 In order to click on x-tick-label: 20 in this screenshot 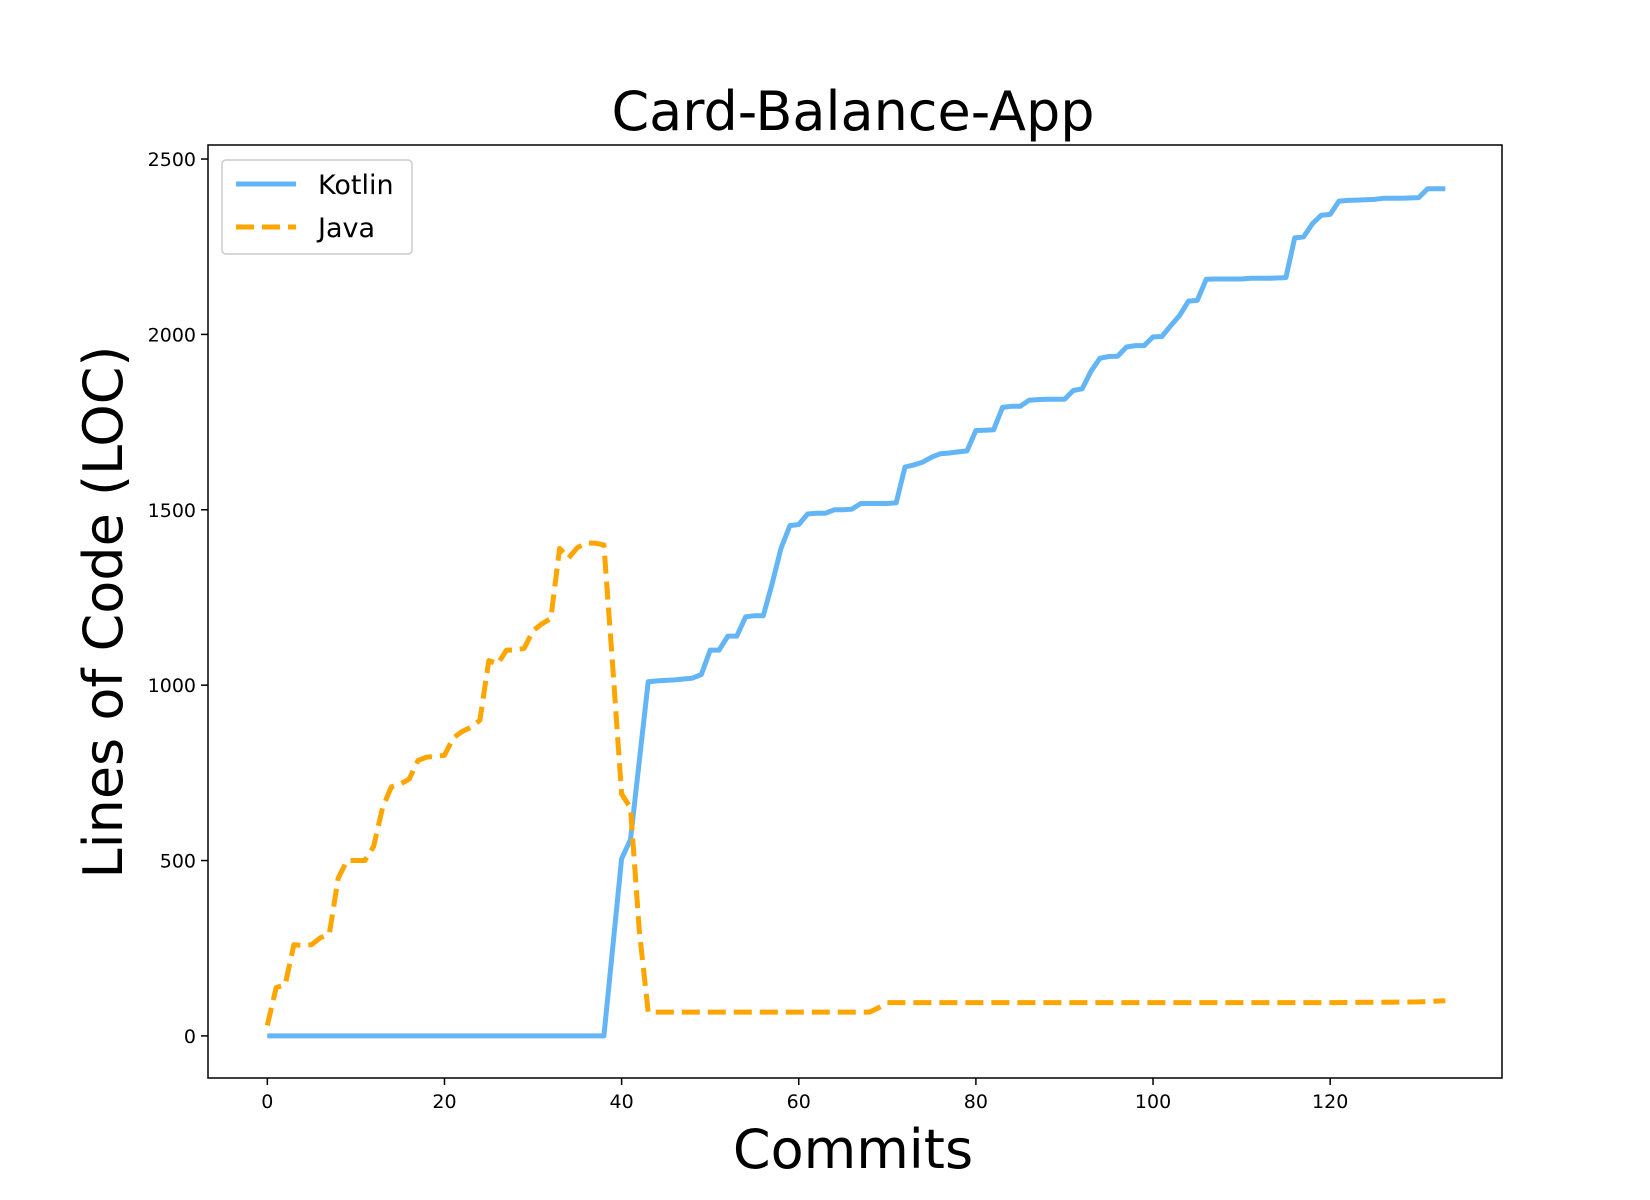, I will do `click(444, 1102)`.